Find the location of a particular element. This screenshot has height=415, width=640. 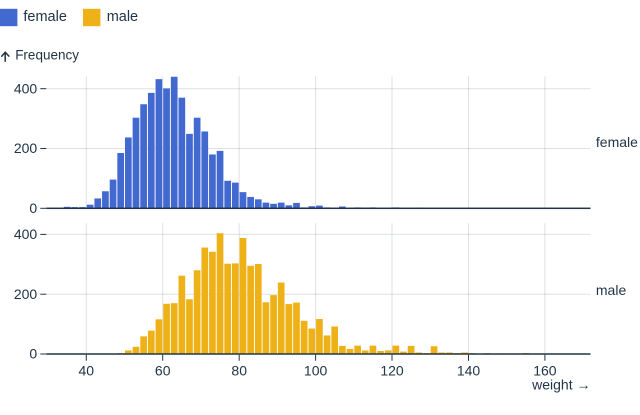

svg-text: 80 is located at coordinates (239, 371).